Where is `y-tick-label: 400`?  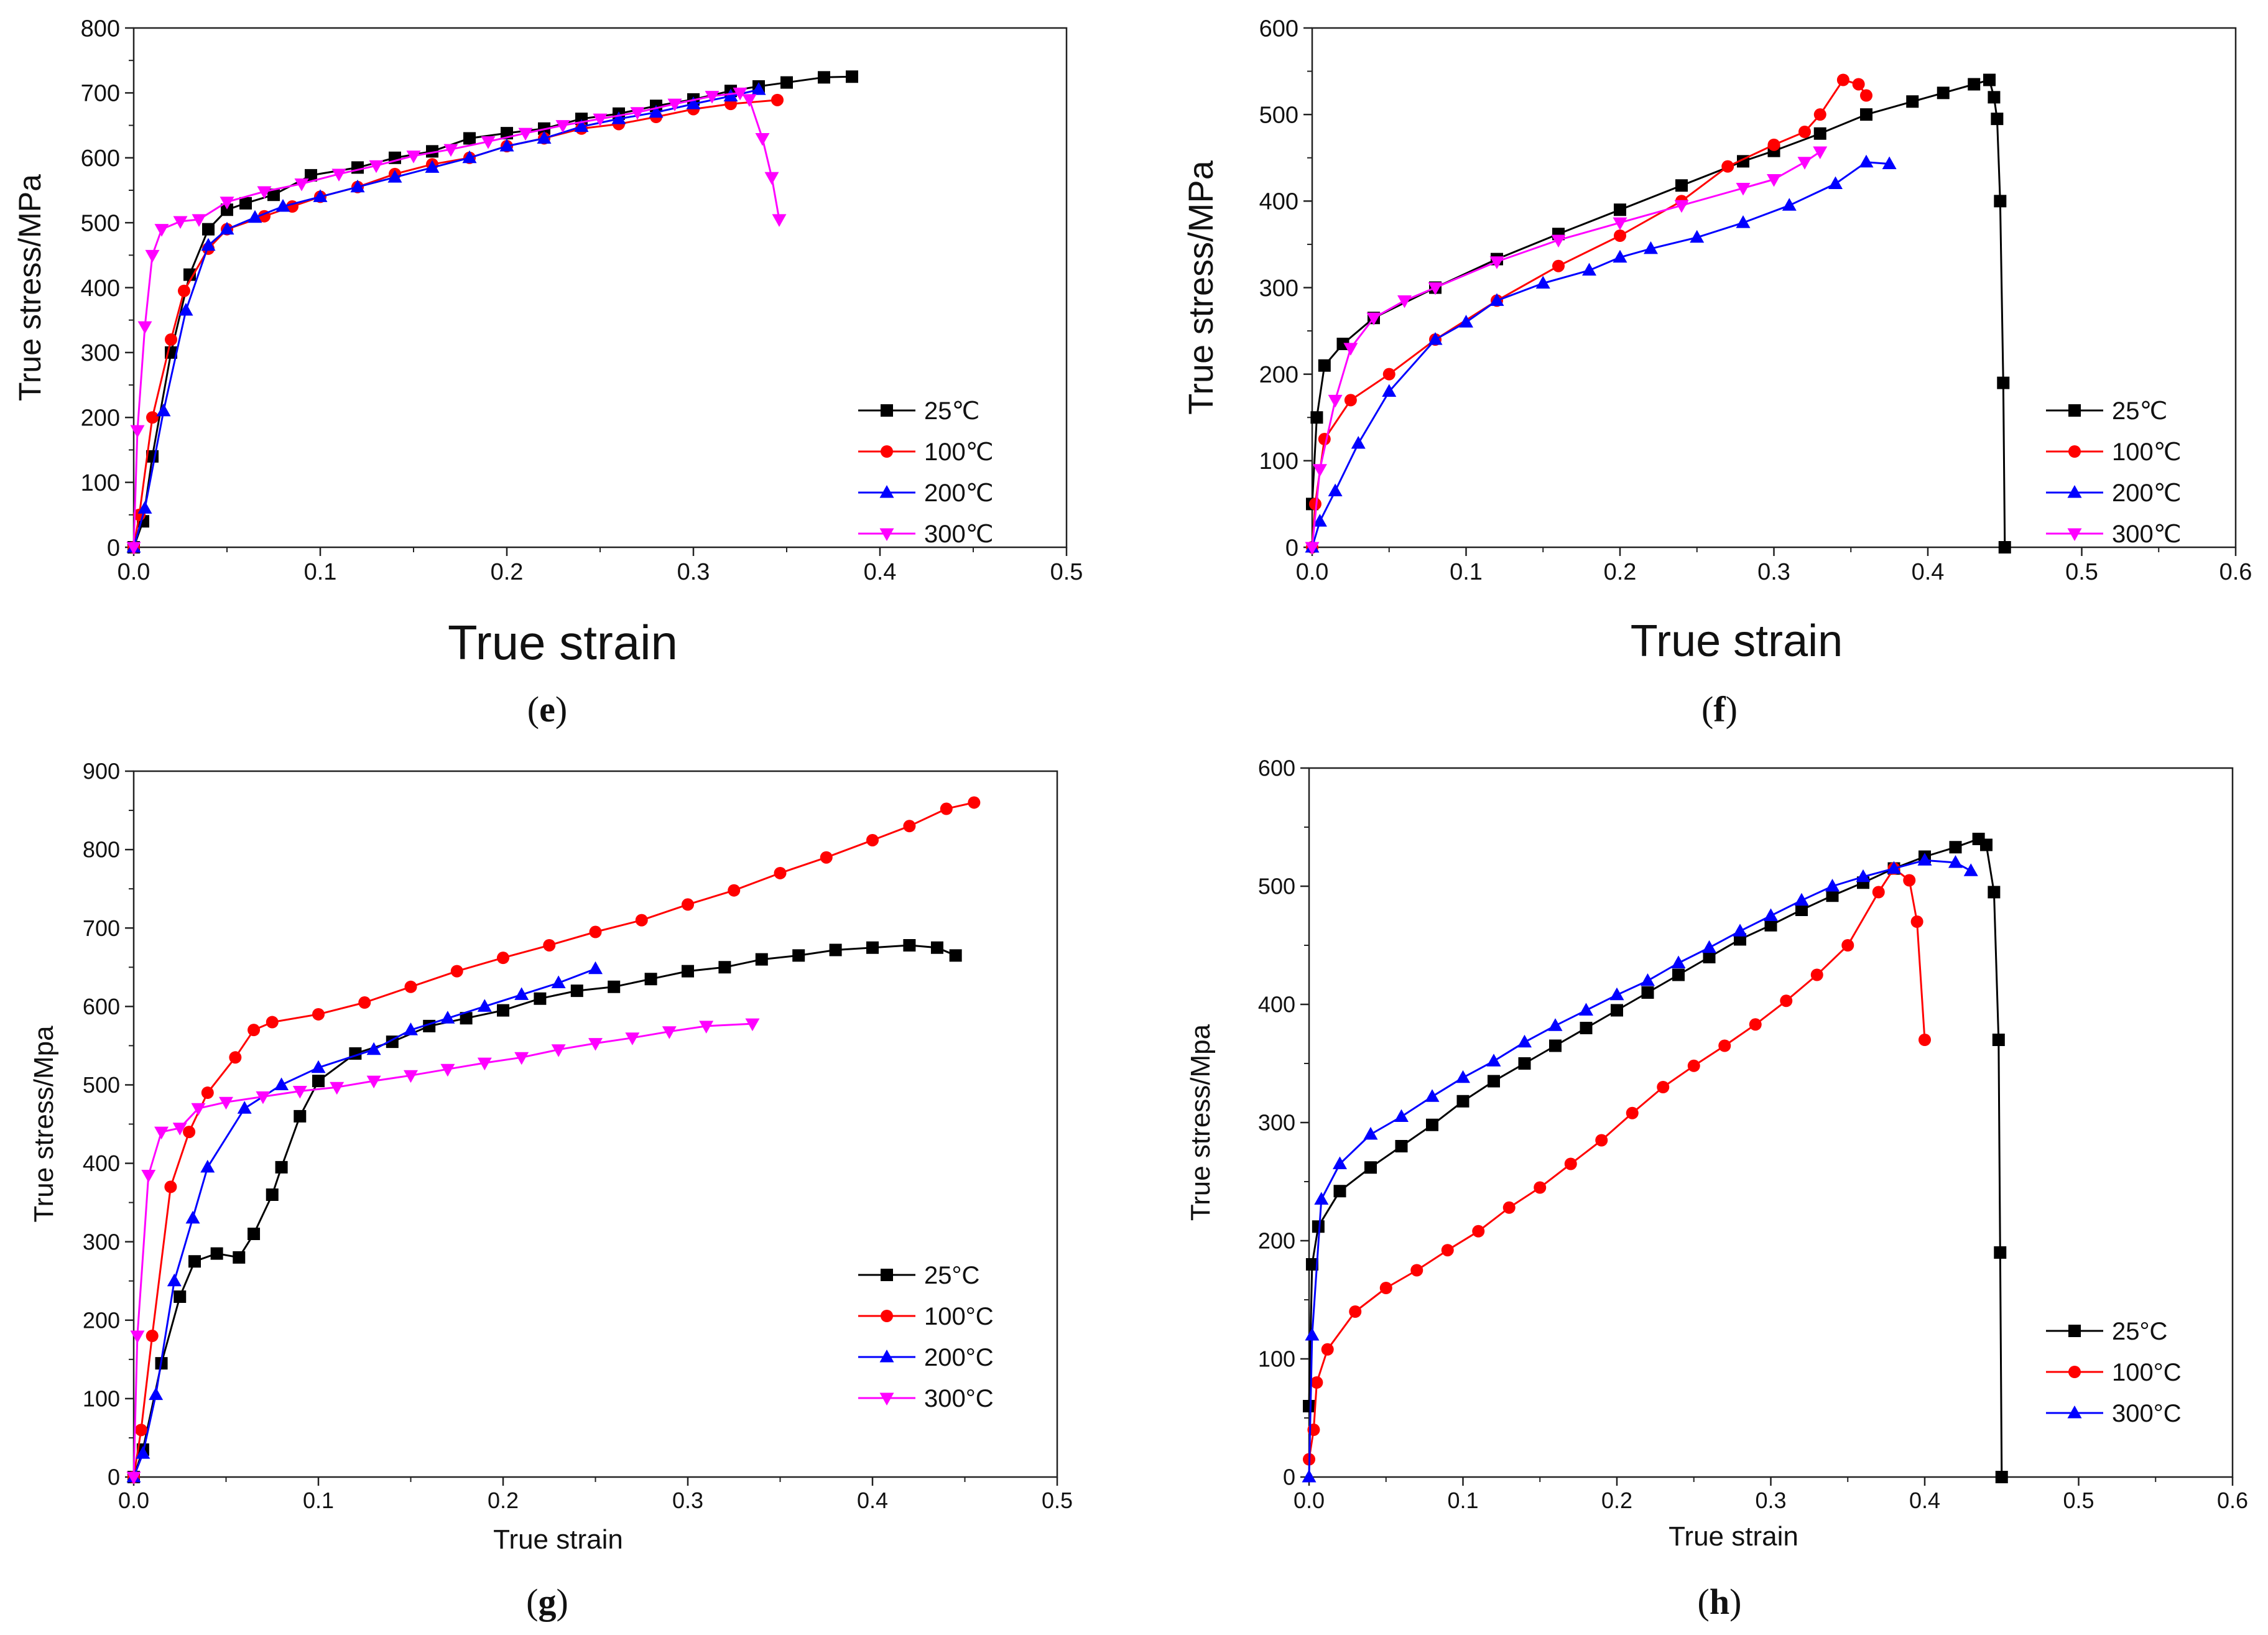 y-tick-label: 400 is located at coordinates (1279, 202).